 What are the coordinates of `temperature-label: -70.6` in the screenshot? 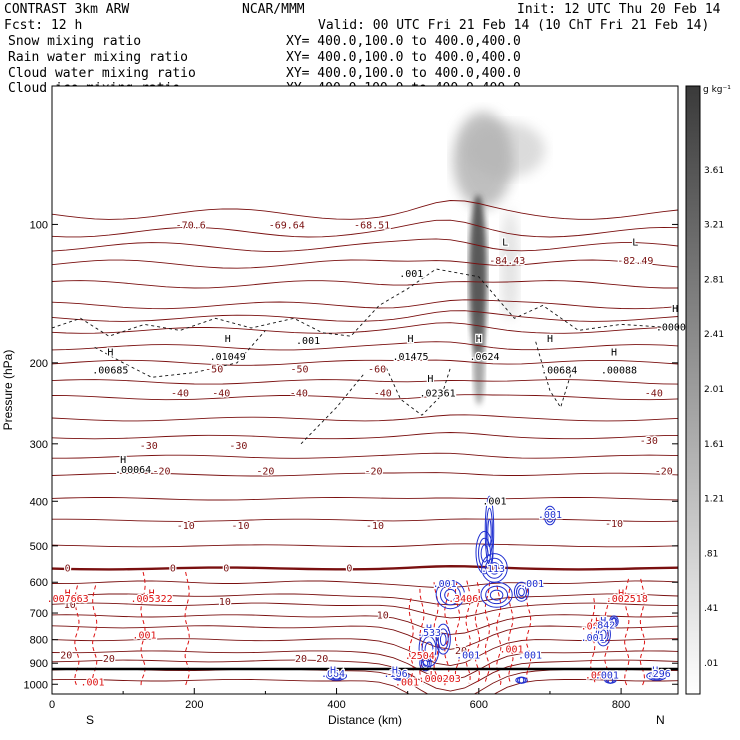 It's located at (191, 225).